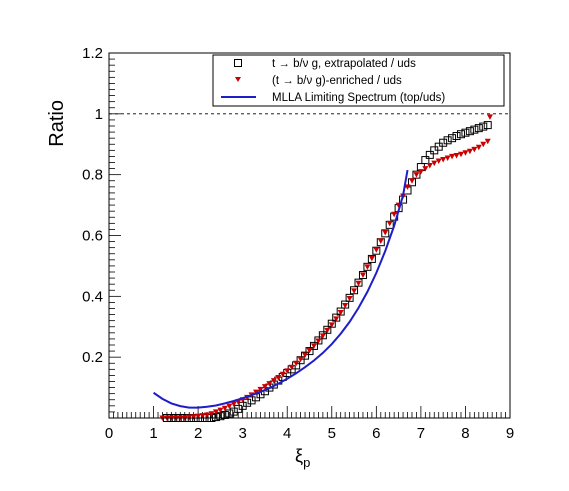 Image resolution: width=569 pixels, height=491 pixels. What do you see at coordinates (306, 462) in the screenshot?
I see `x-axis-title-subscript: p` at bounding box center [306, 462].